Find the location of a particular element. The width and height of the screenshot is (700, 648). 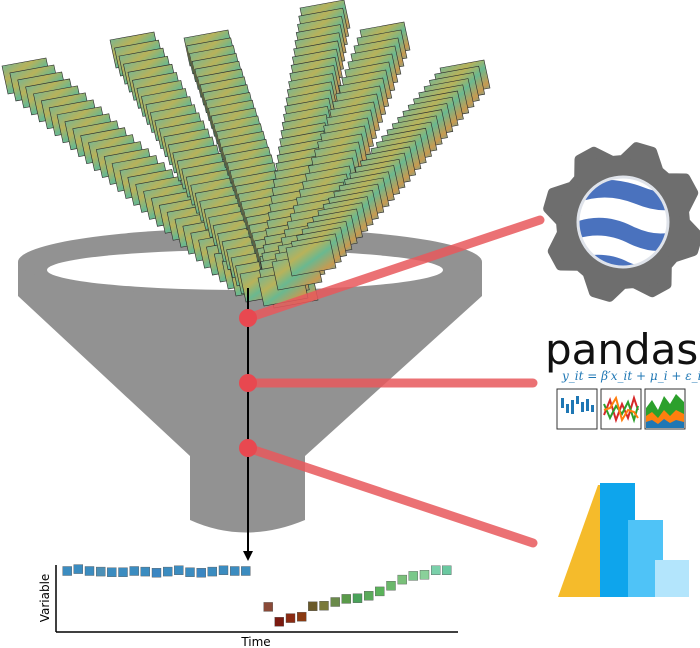

map-tile is located at coordinates (311, 258).